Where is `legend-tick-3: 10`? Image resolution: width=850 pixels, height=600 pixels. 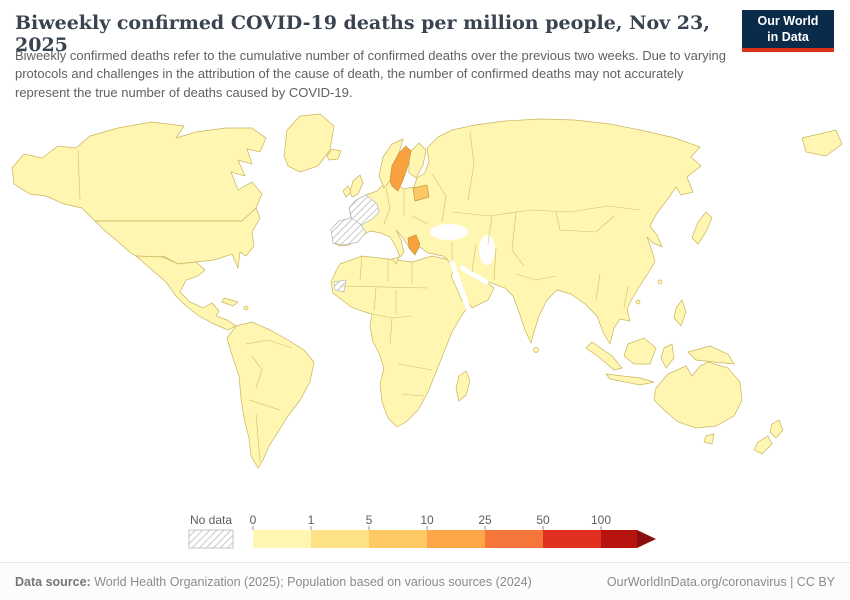
legend-tick-3: 10 is located at coordinates (427, 520).